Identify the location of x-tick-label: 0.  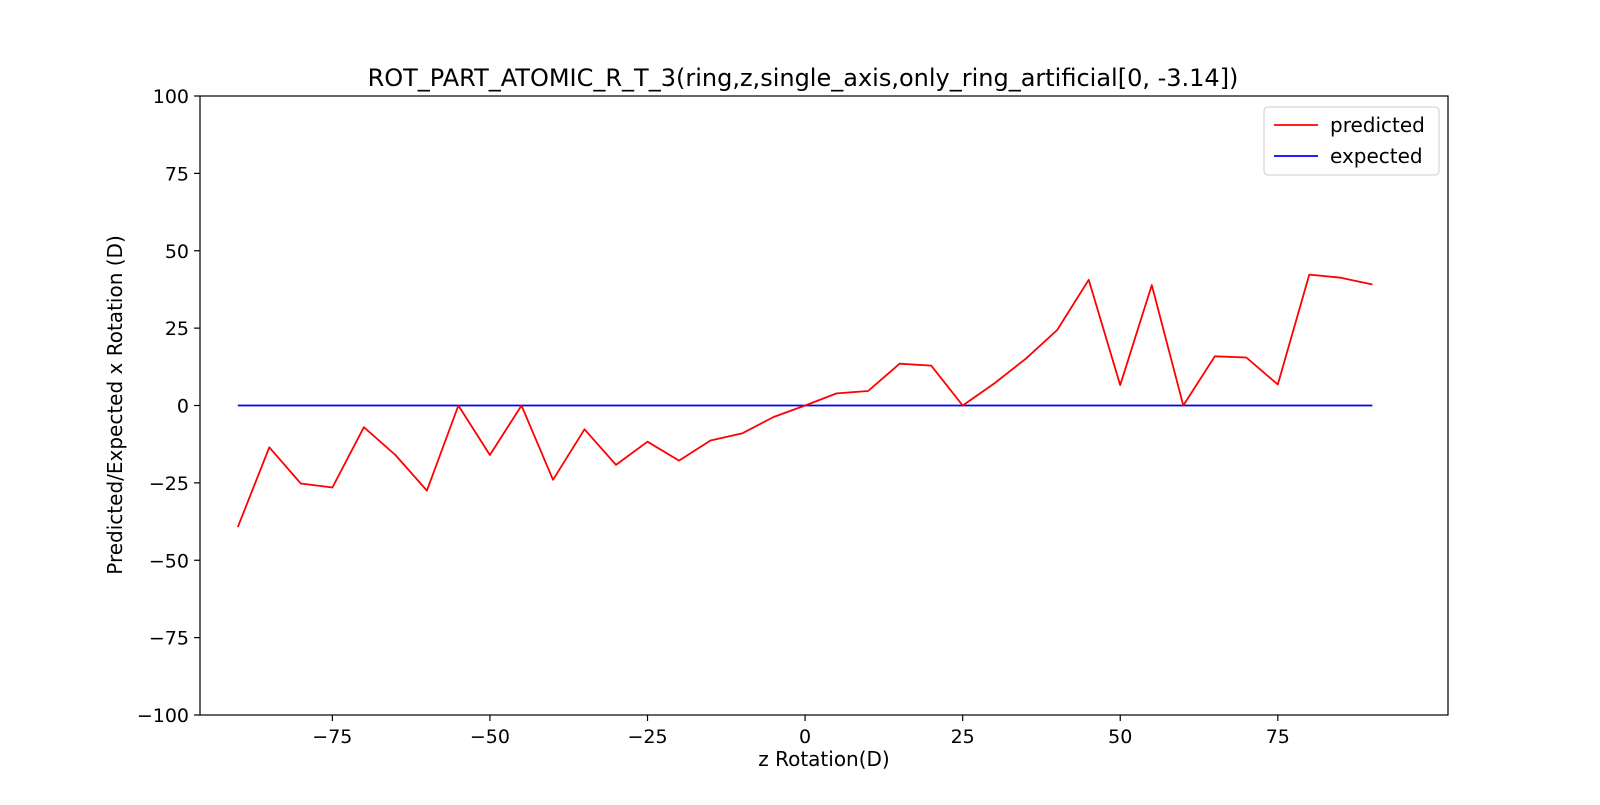
(805, 737).